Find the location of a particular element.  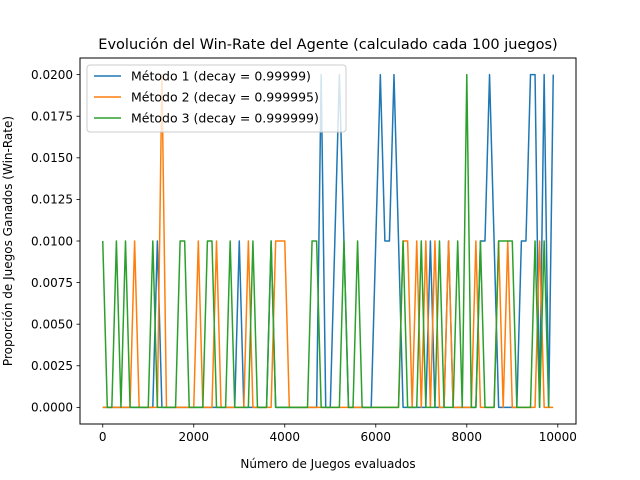

y-tick-label: 0.0200 is located at coordinates (52, 75).